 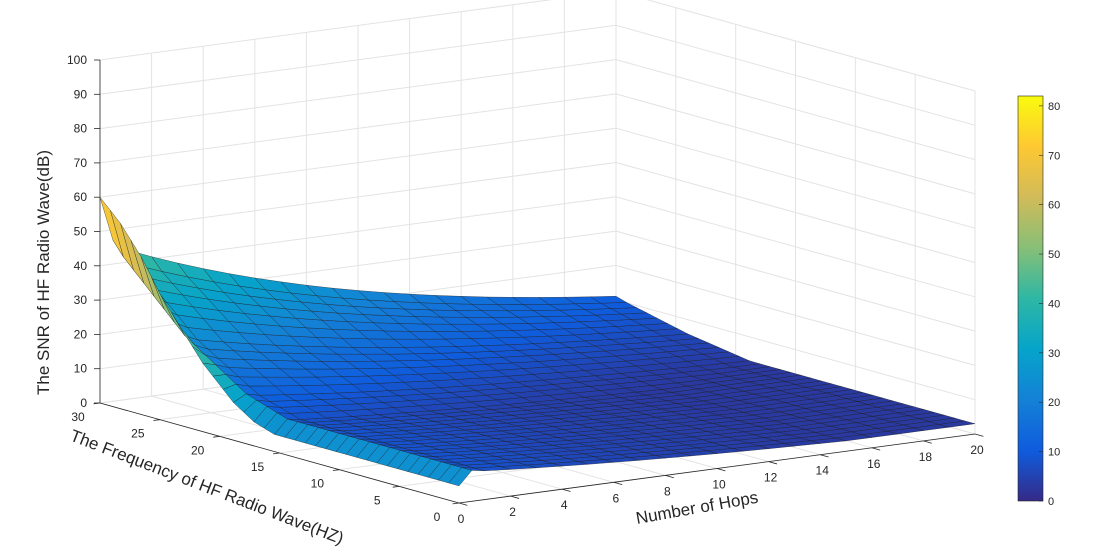 What do you see at coordinates (207, 487) in the screenshot?
I see `y-axis-label: The Frequency of HF Radio Wave(HZ)` at bounding box center [207, 487].